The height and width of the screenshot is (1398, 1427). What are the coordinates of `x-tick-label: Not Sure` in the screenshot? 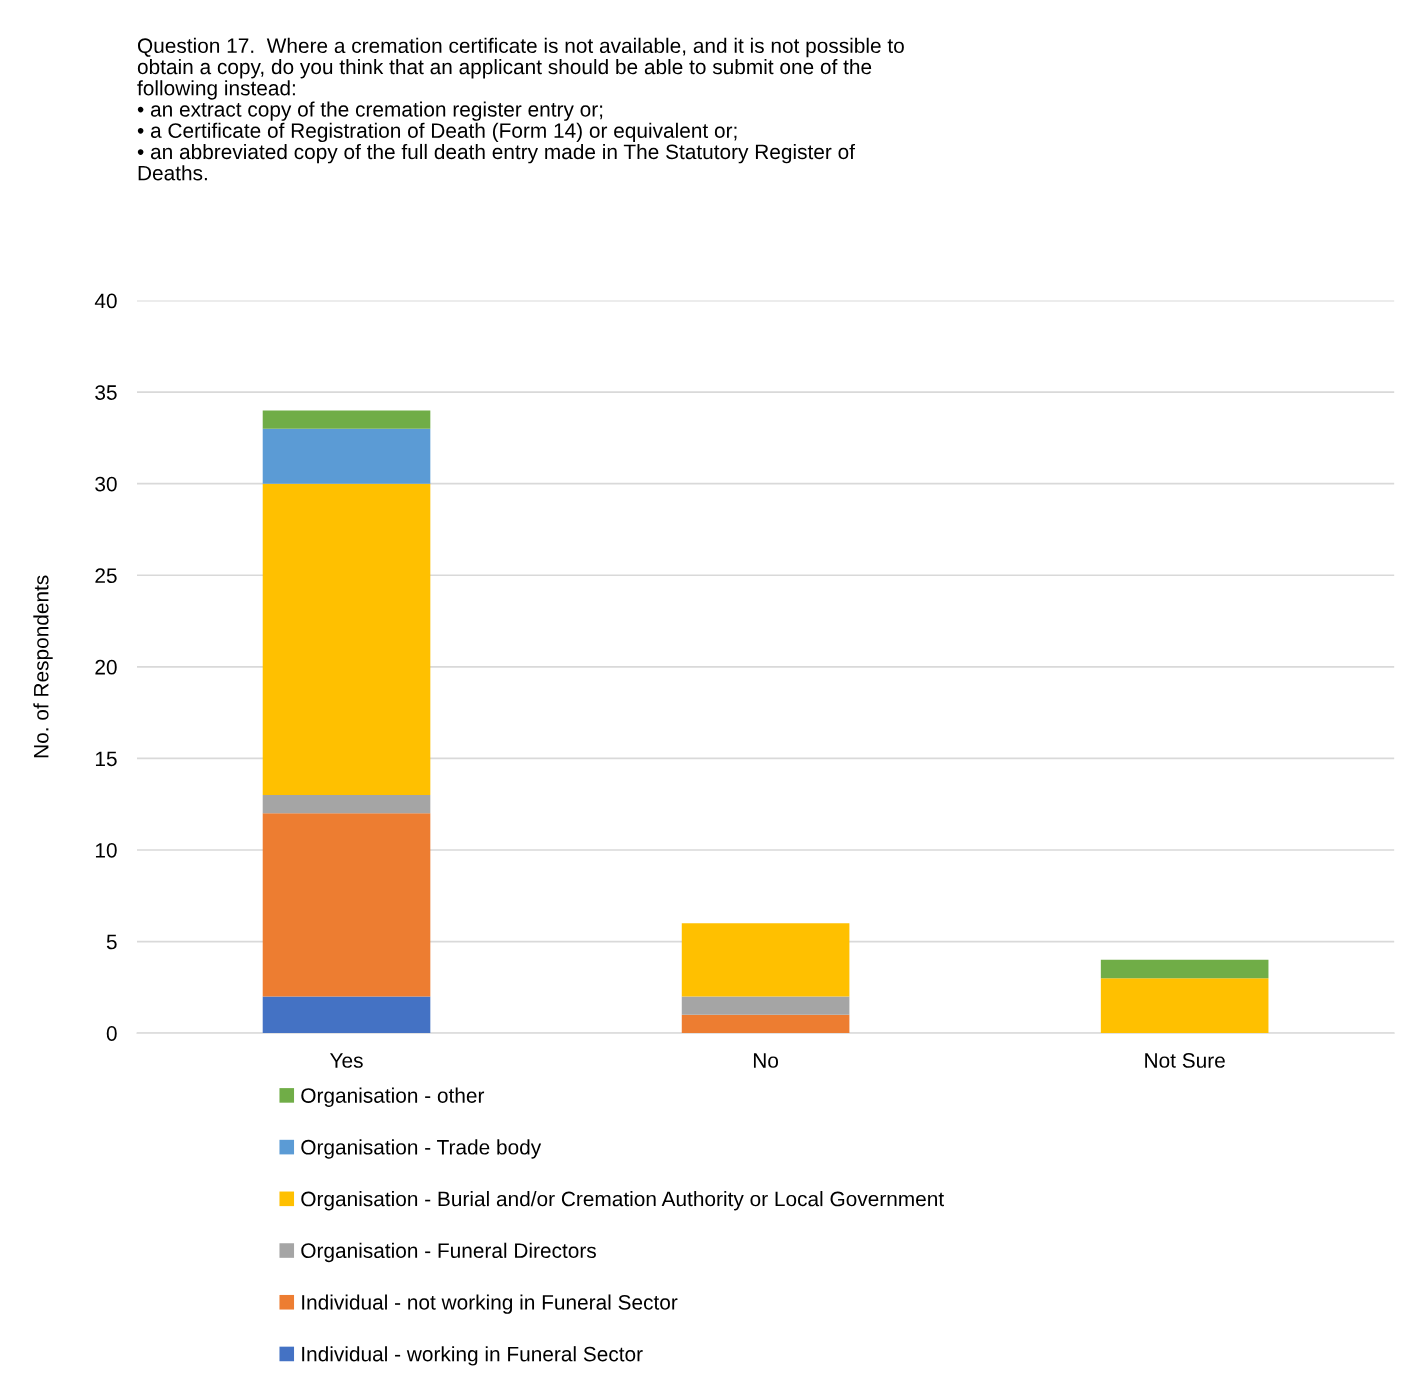 It's located at (1185, 1060).